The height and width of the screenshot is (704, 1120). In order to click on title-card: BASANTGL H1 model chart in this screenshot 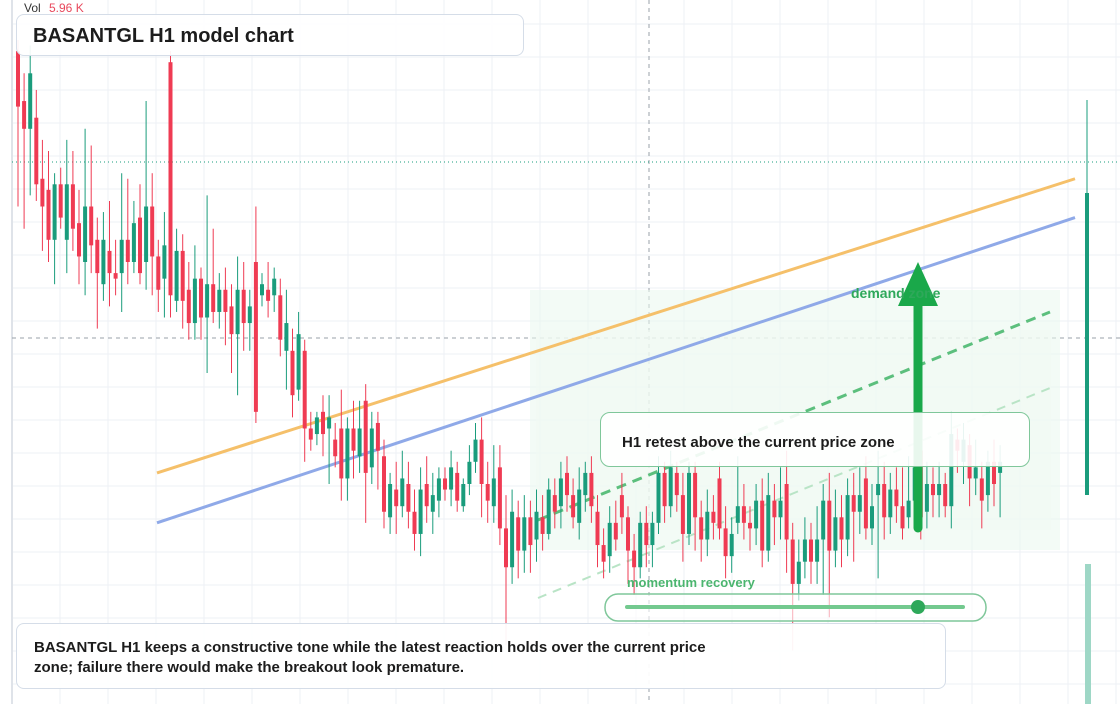, I will do `click(270, 35)`.